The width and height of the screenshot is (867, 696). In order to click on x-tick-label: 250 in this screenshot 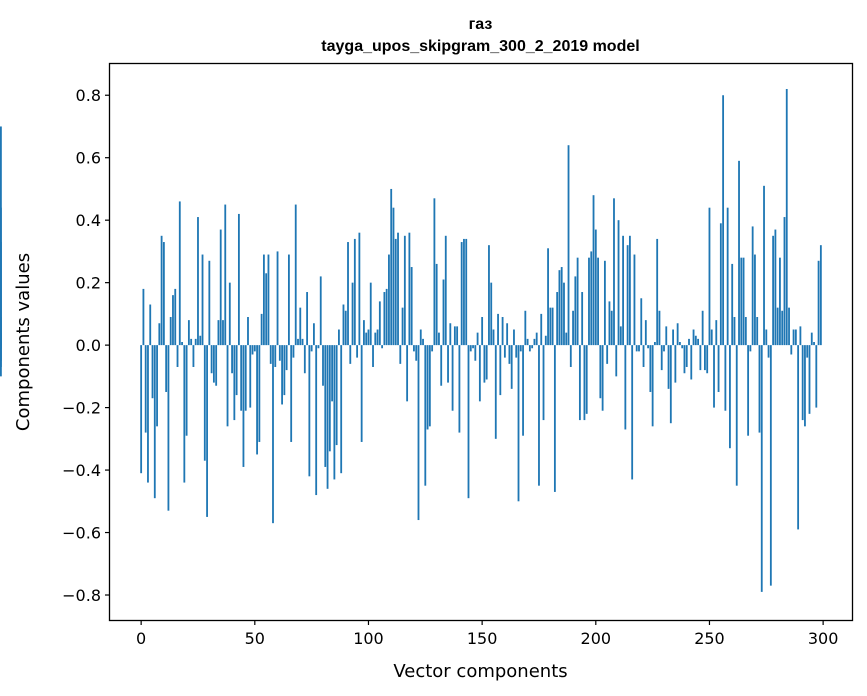, I will do `click(709, 638)`.